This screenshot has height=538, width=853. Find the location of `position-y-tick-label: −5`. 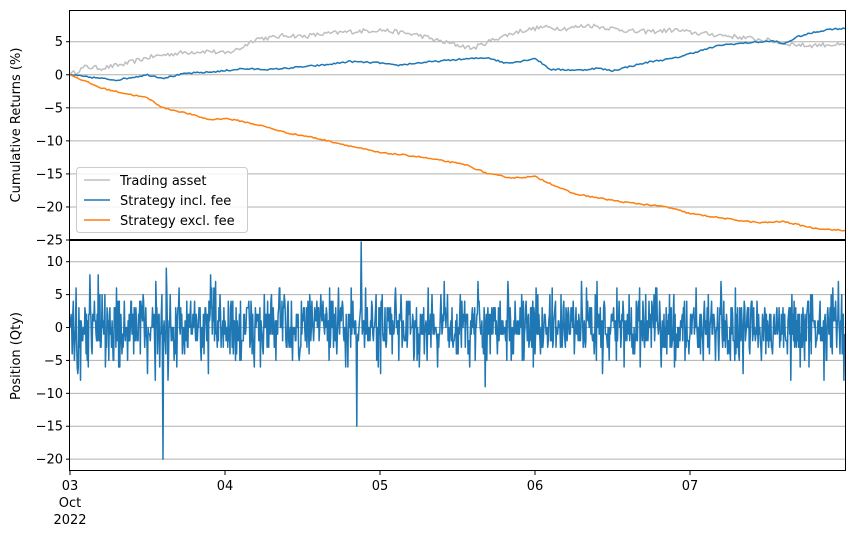

position-y-tick-label: −5 is located at coordinates (53, 361).